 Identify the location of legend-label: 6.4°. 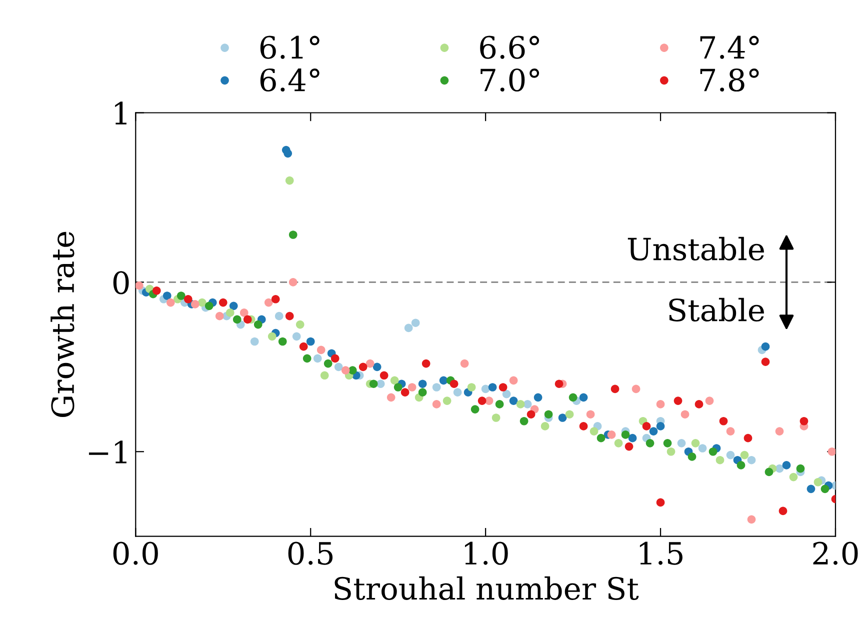
(290, 80).